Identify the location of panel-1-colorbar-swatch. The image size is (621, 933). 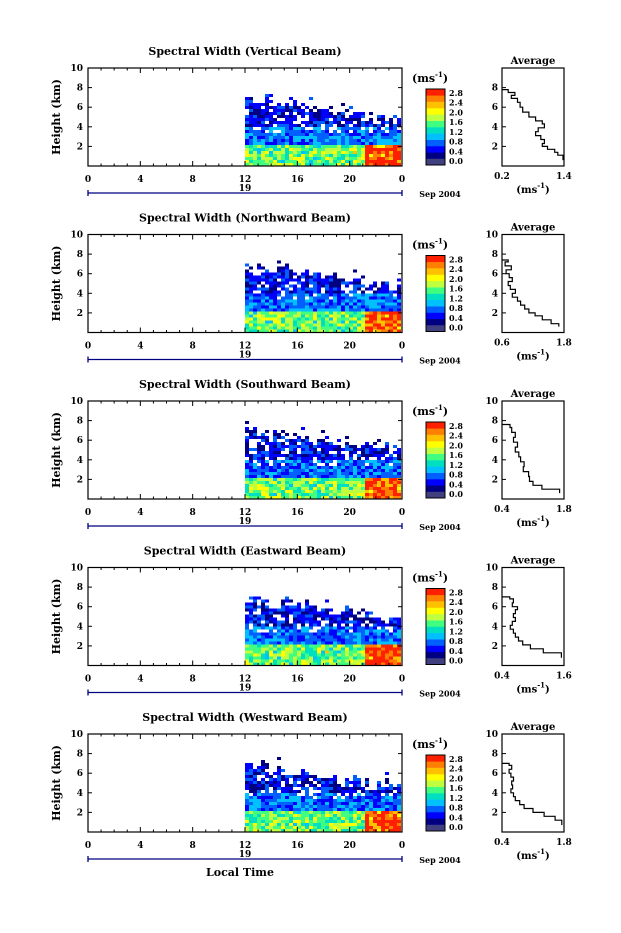
(435, 278).